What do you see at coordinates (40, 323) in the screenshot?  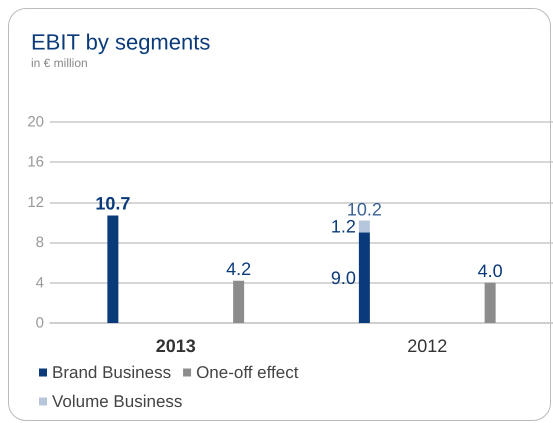 I see `y-tick-label: 0` at bounding box center [40, 323].